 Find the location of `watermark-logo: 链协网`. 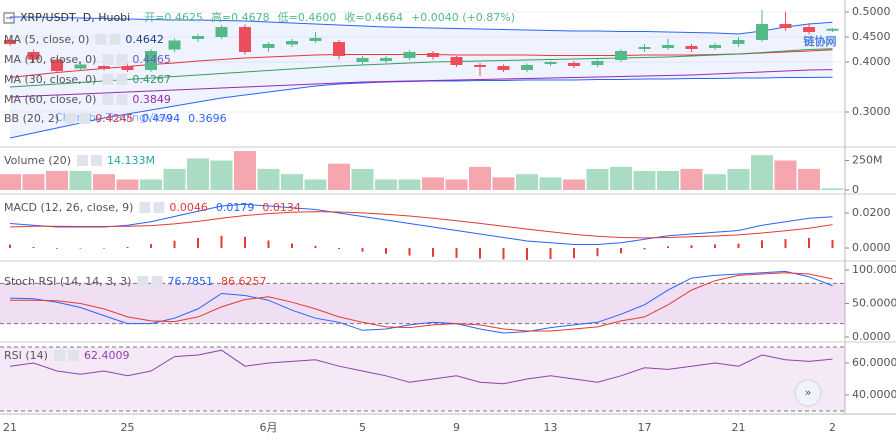

watermark-logo: 链协网 is located at coordinates (820, 41).